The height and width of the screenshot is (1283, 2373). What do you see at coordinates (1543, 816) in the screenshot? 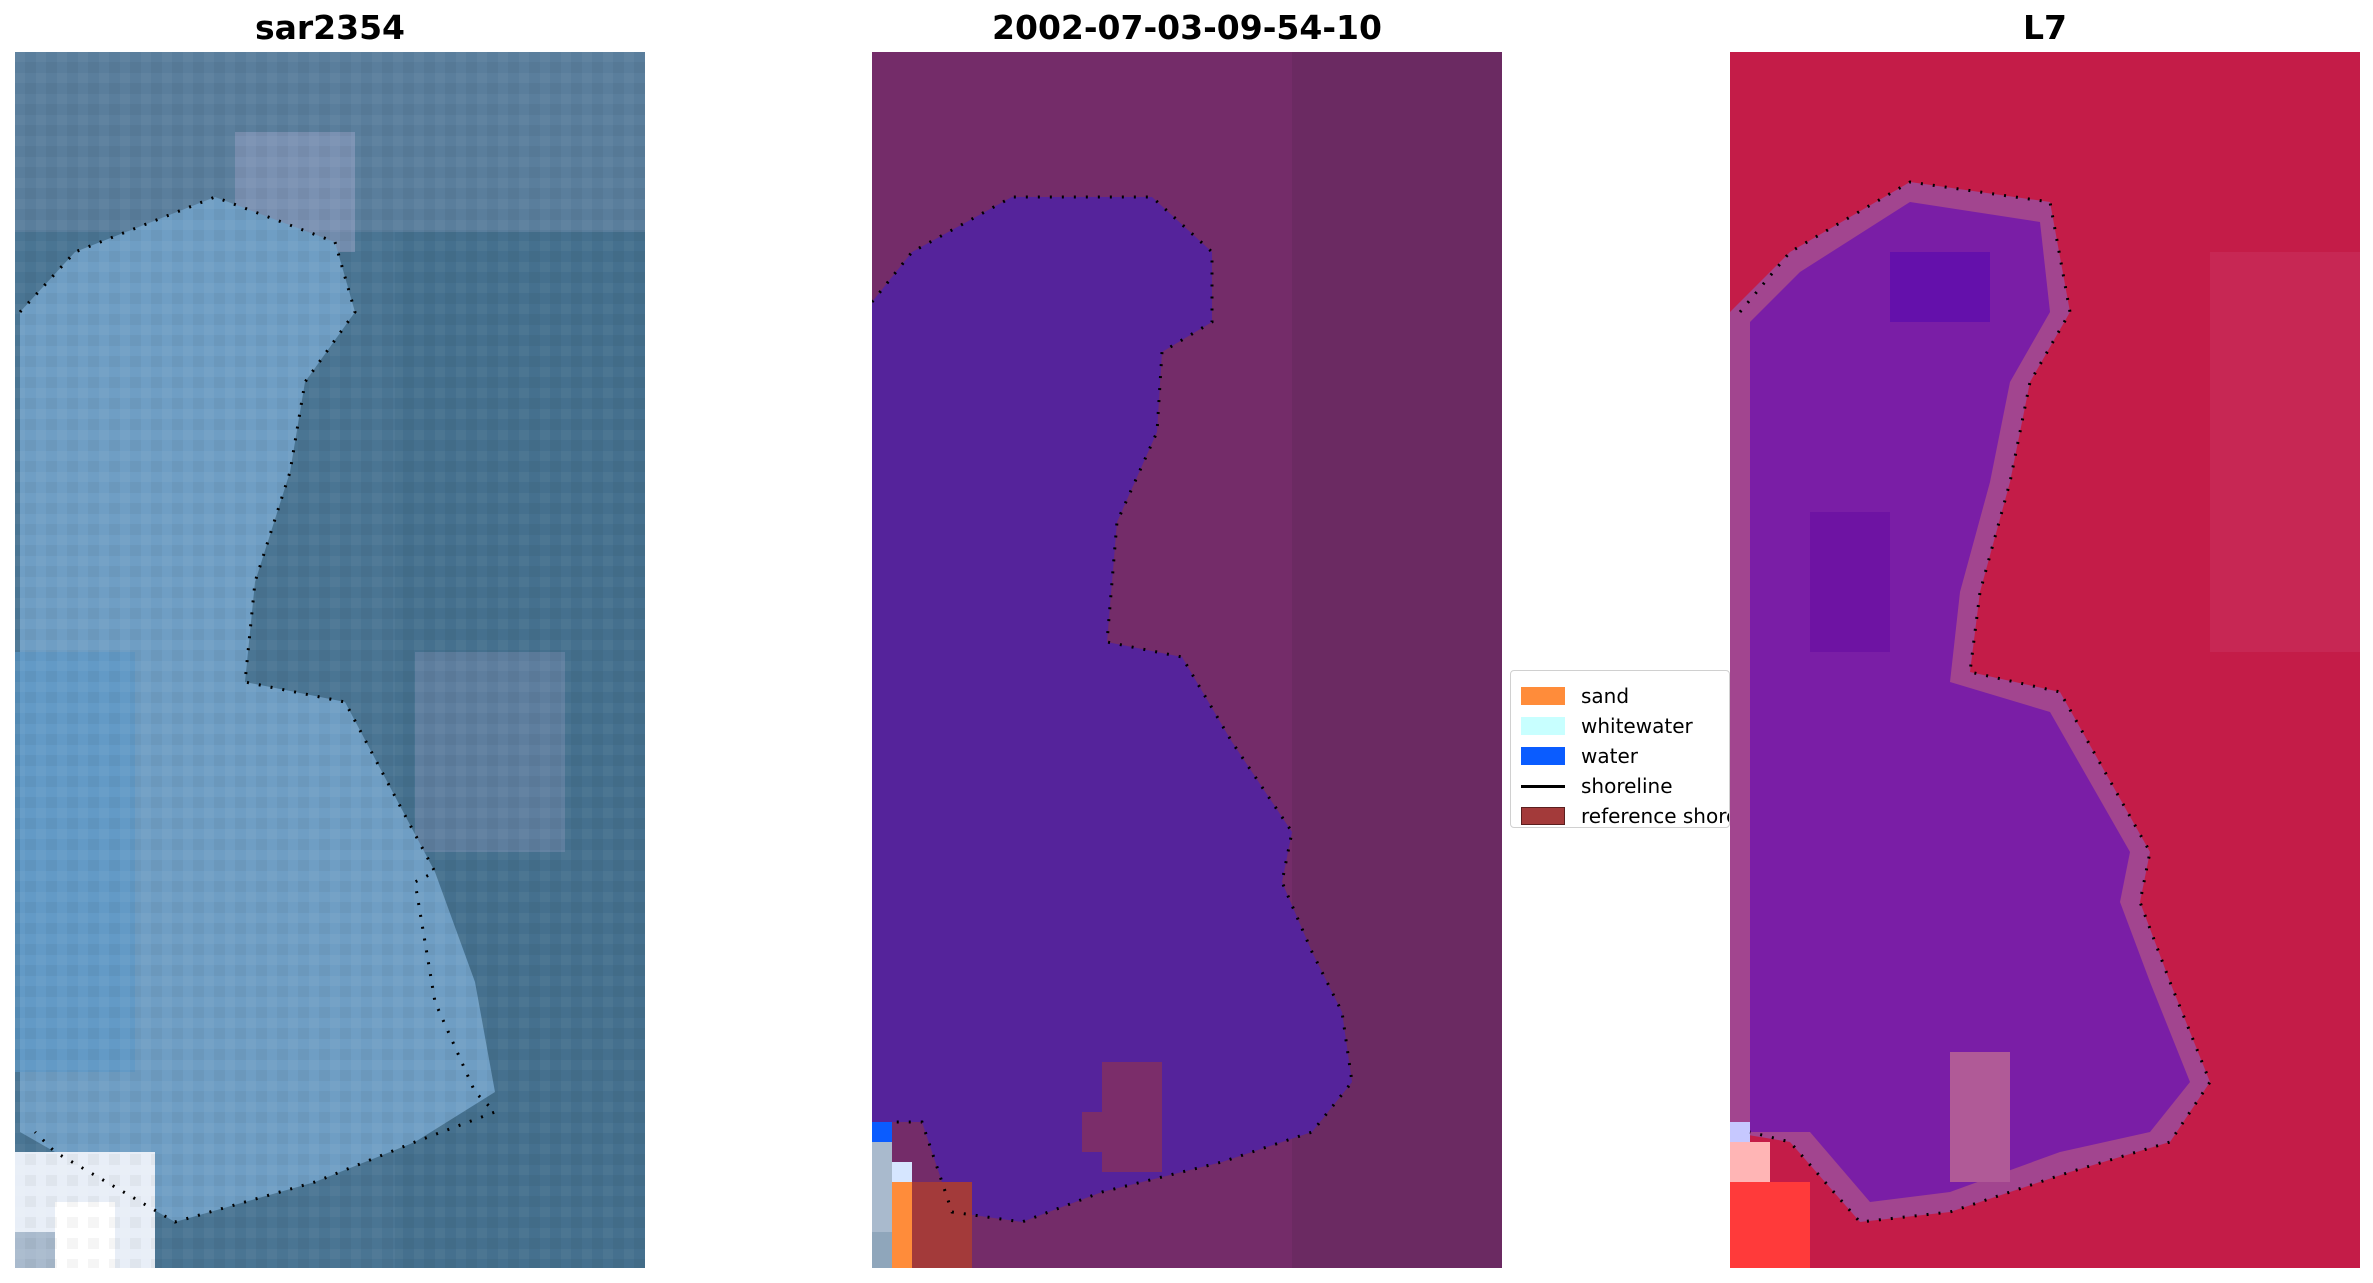
I see `reference-shoreline-swatch` at bounding box center [1543, 816].